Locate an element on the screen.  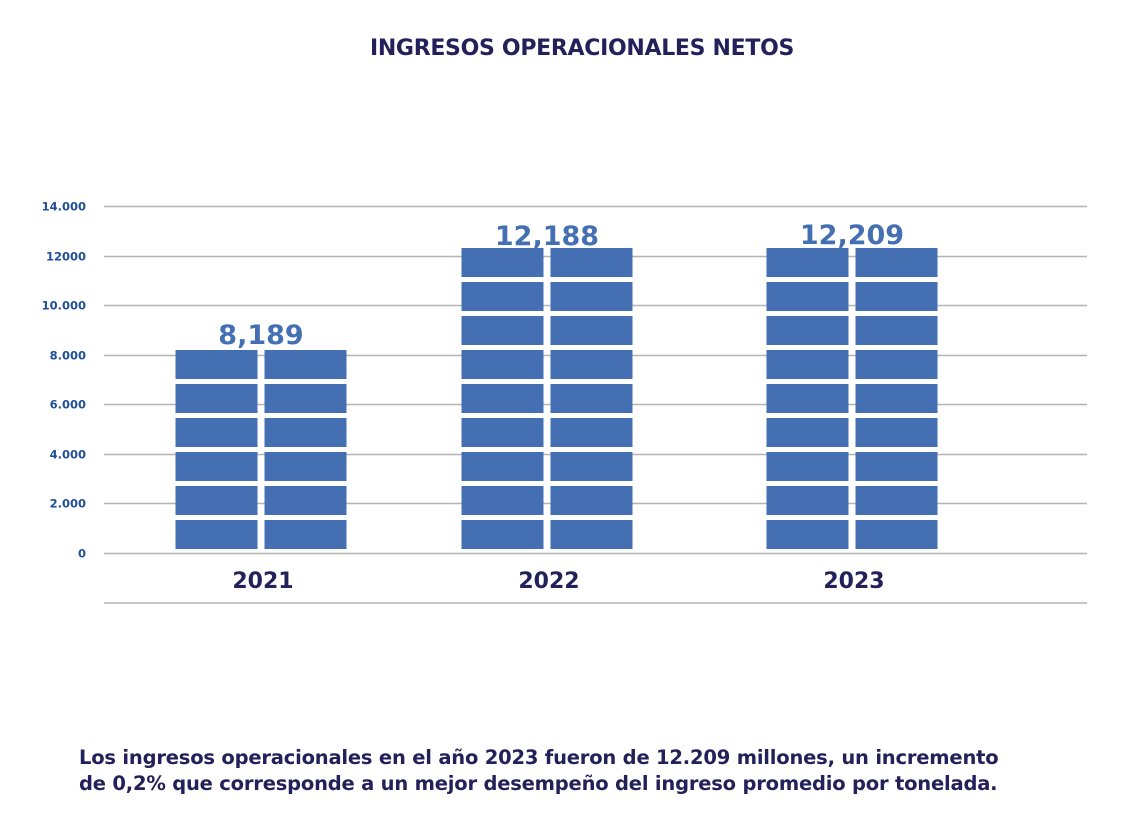
x-tick-label: 2021 is located at coordinates (262, 581).